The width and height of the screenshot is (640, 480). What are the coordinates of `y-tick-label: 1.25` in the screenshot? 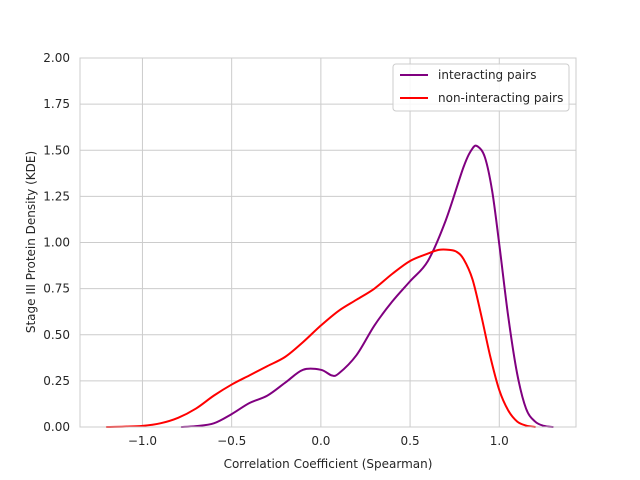 It's located at (56, 196).